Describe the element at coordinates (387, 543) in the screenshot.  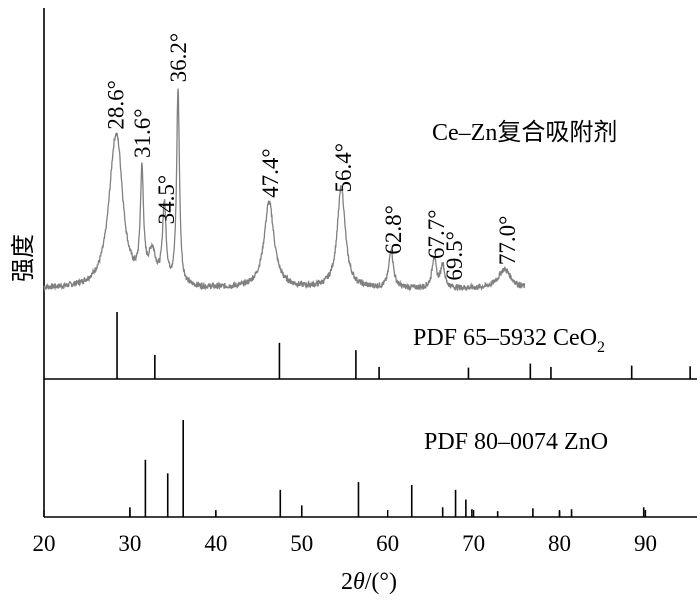
I see `x-tick-label: 60` at that location.